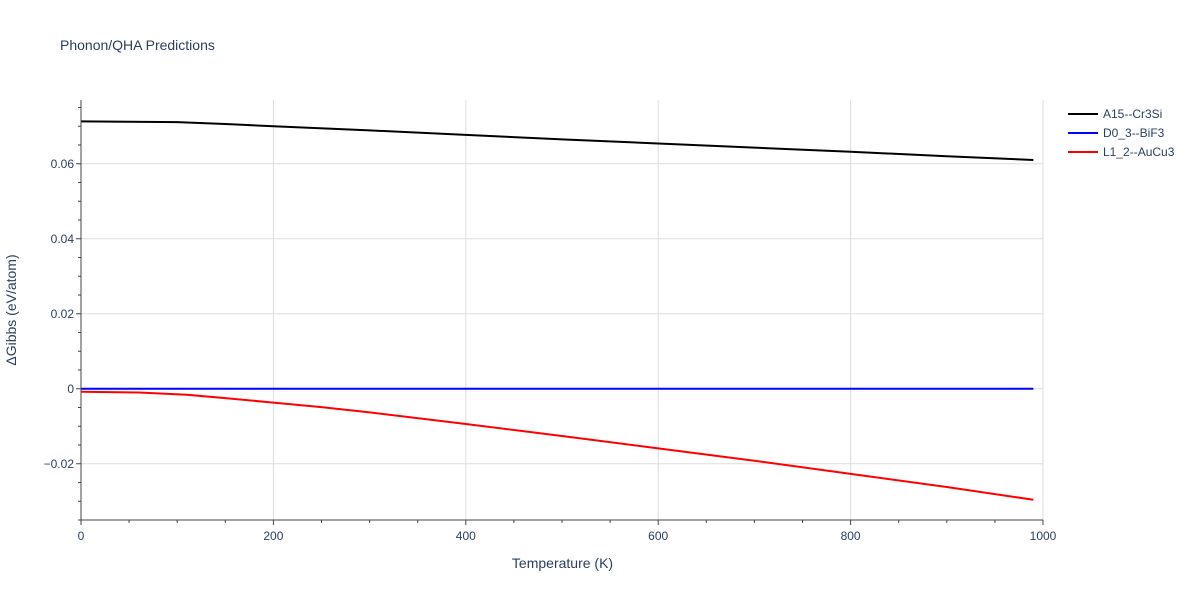  I want to click on legend: A15--Cr3Si D0_3--BiF3 L1_2--AuCu3, so click(1121, 133).